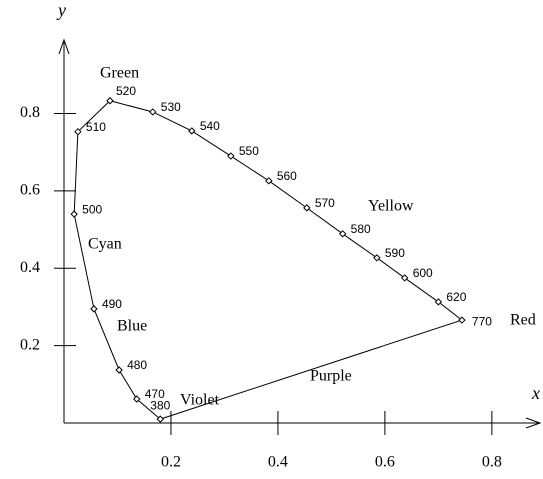  Describe the element at coordinates (30, 267) in the screenshot. I see `y-tick-label: 0.4` at that location.